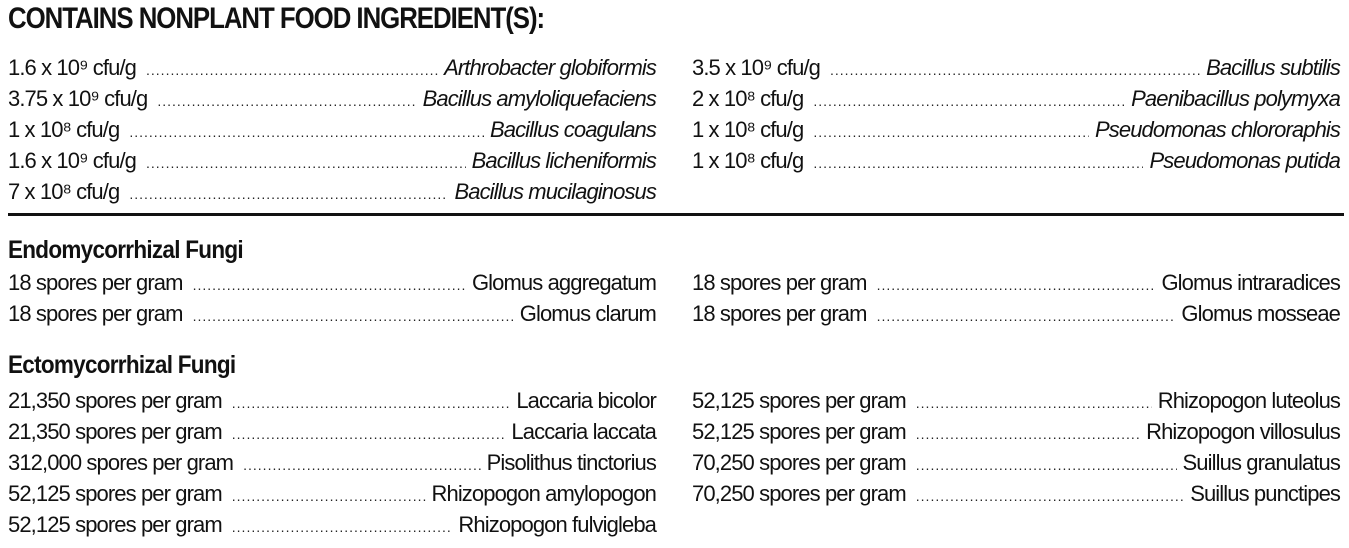  I want to click on ingredient-name: Paenibacillus polymyxa, so click(1236, 98).